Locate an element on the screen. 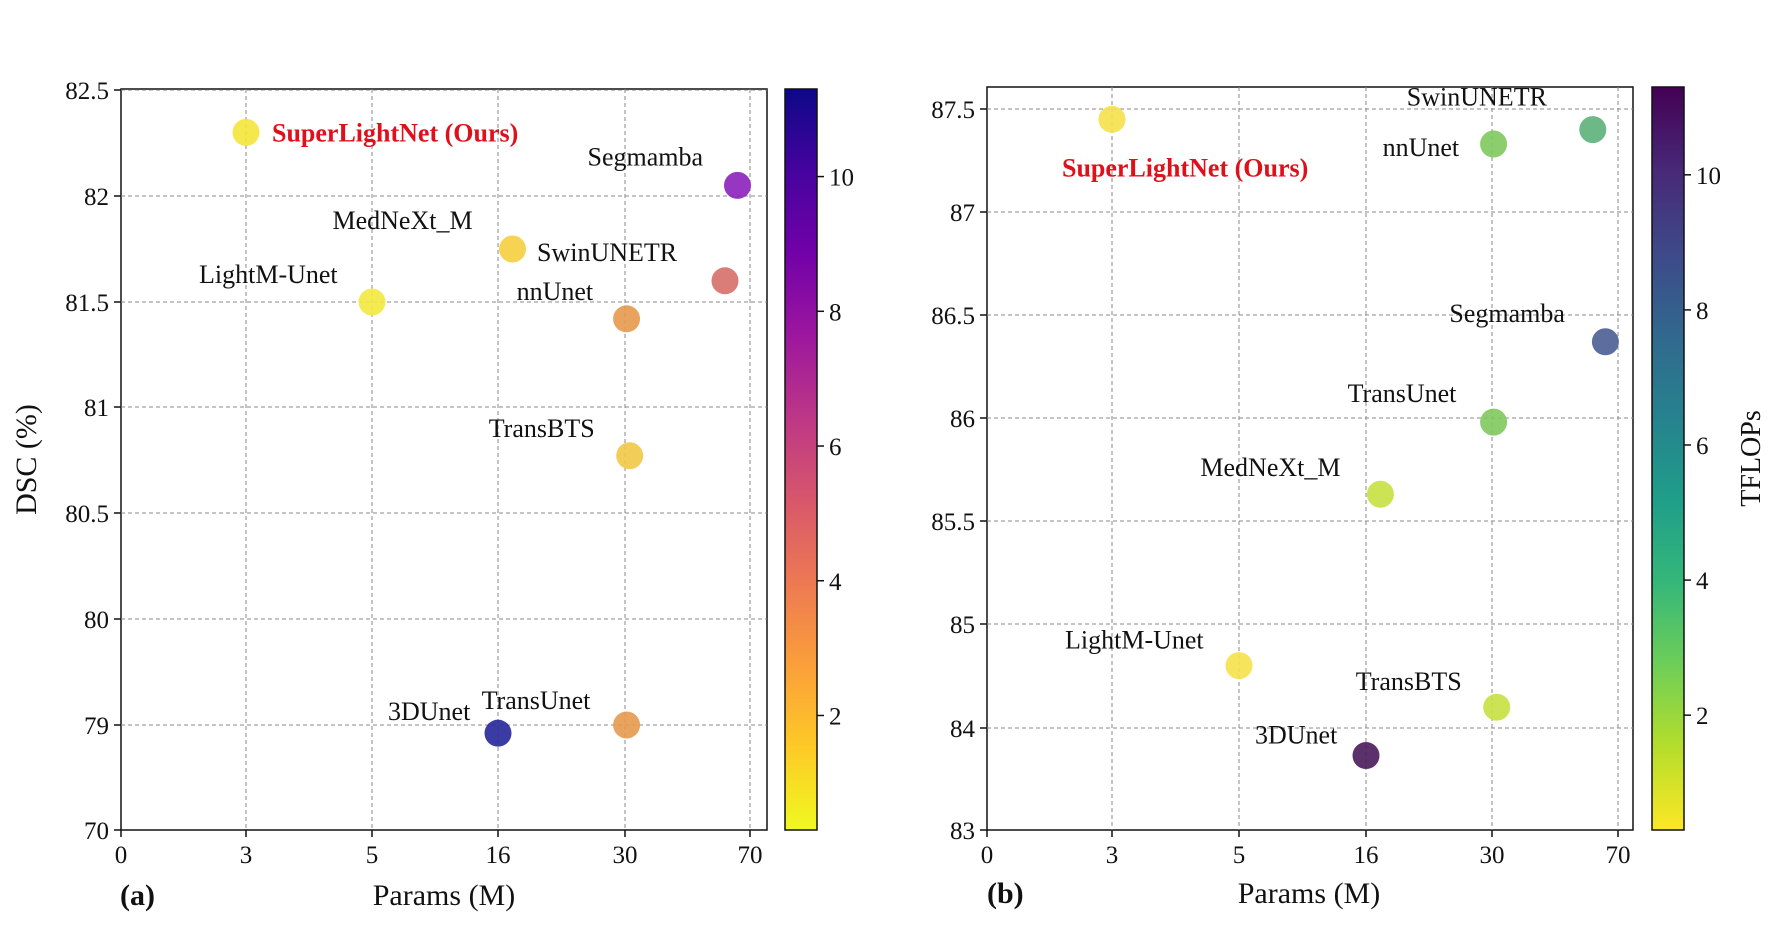  y-tick-label: 80 is located at coordinates (96, 620).